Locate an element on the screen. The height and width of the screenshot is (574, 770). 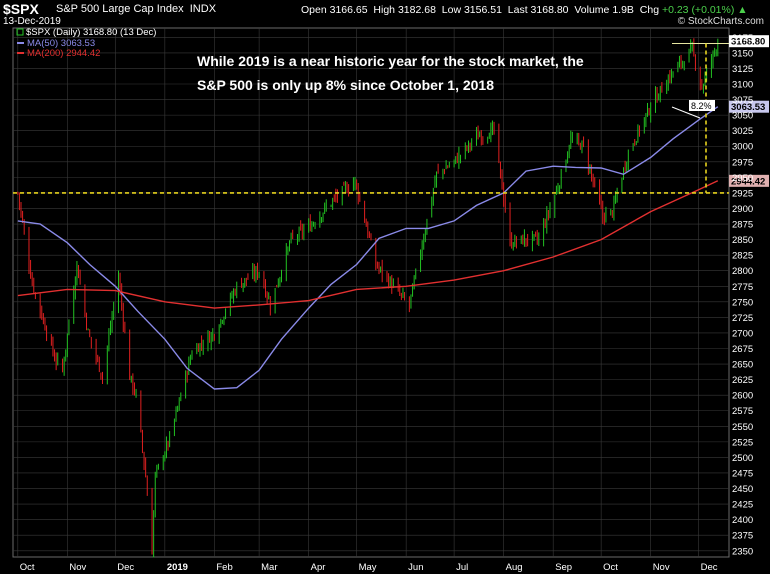
ma50-tag-box is located at coordinates (749, 106).